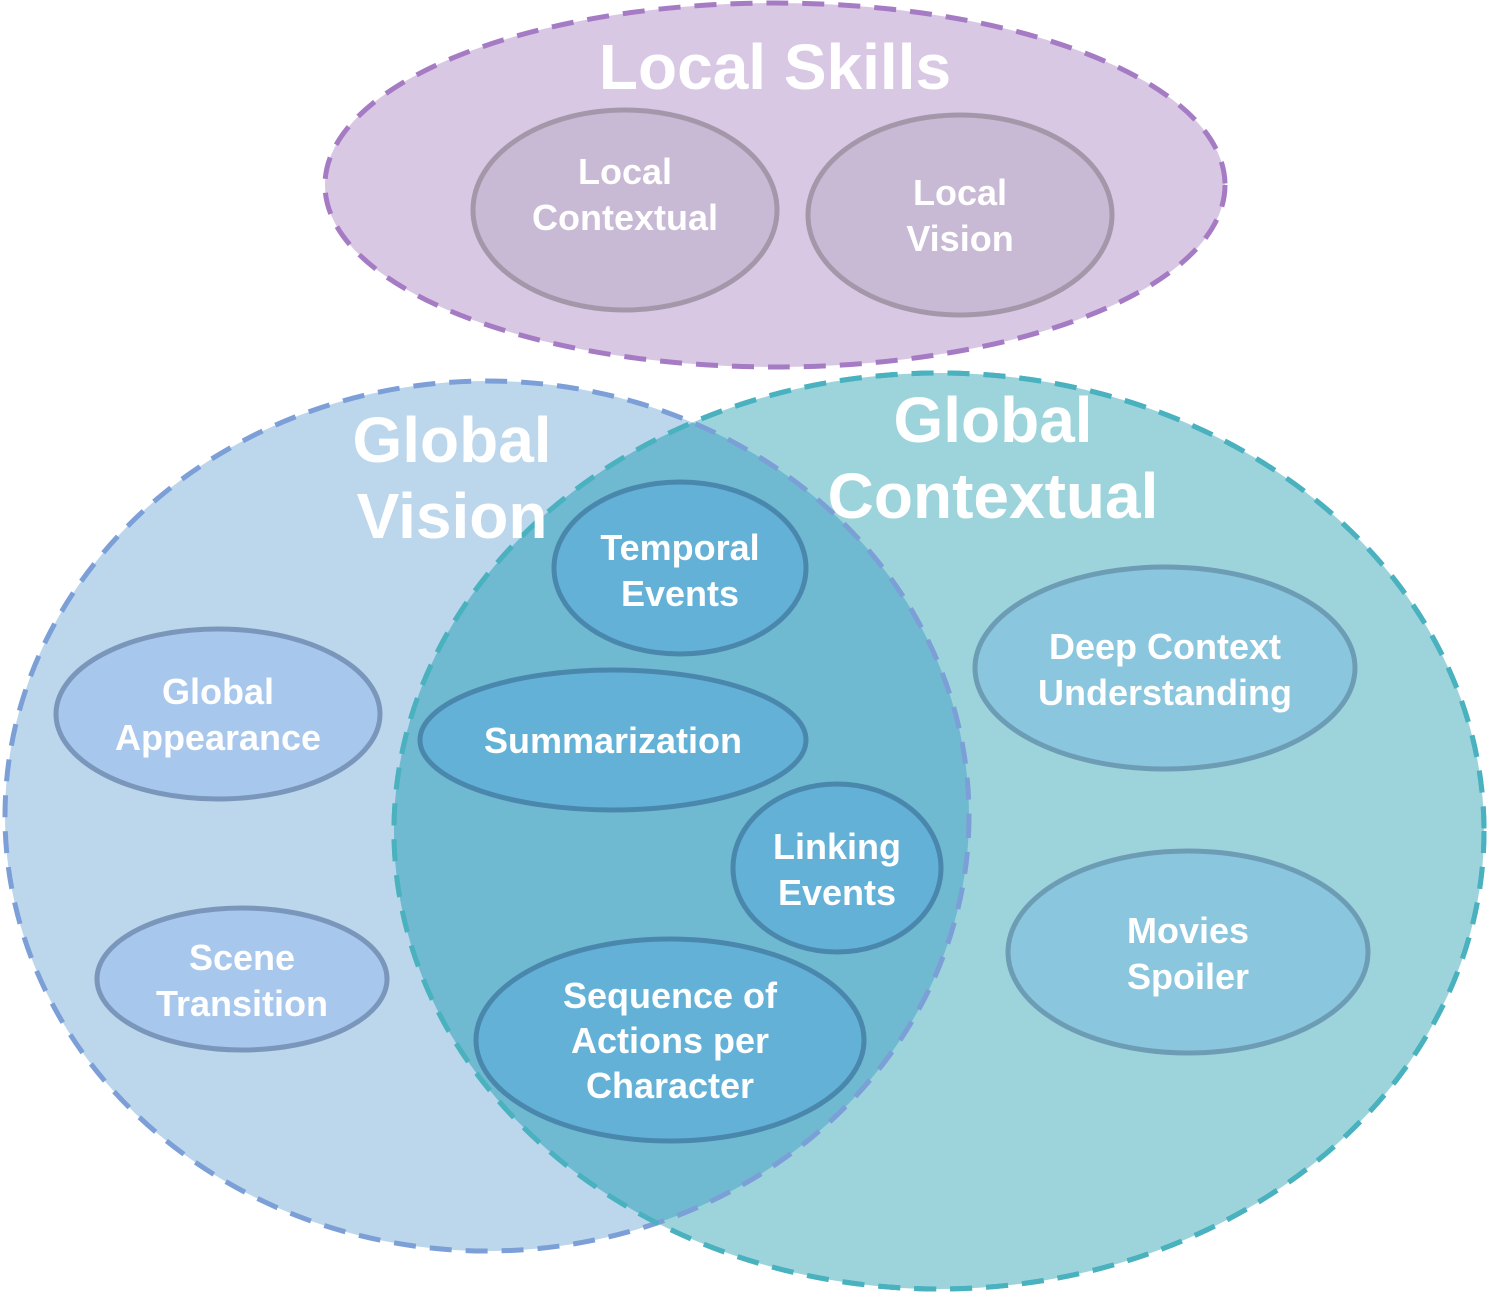 The image size is (1495, 1301). I want to click on skill-sequence-of-actions: Sequence of Actions per Character, so click(670, 1040).